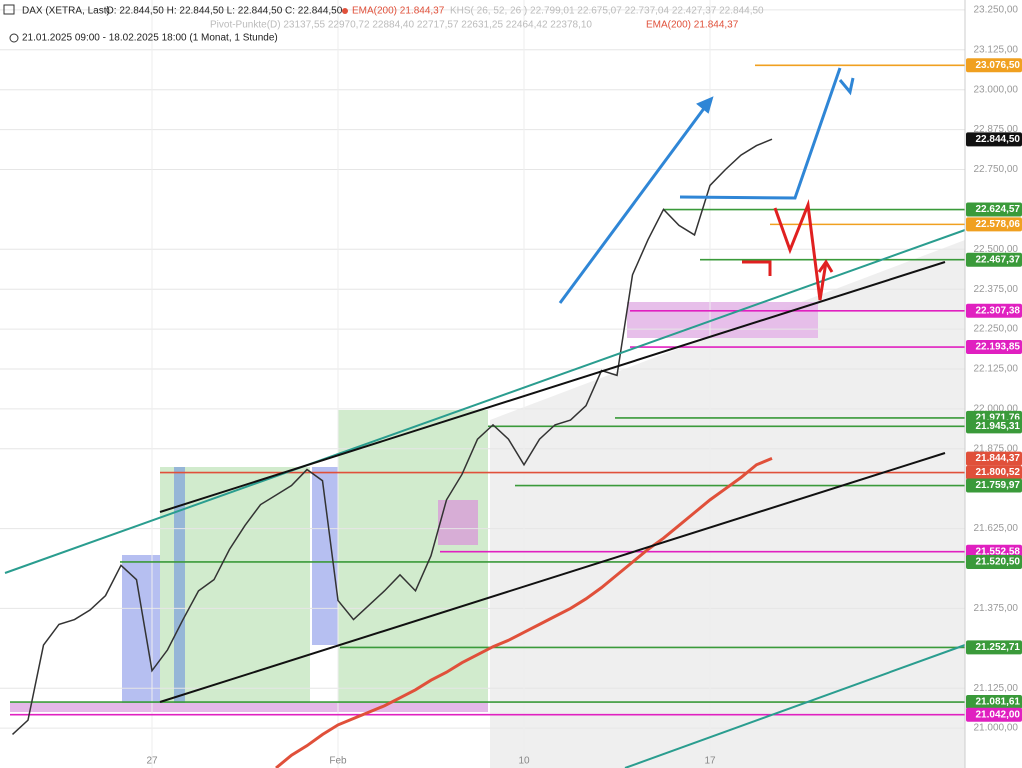 The width and height of the screenshot is (1022, 768). Describe the element at coordinates (998, 562) in the screenshot. I see `level-label: 21.520,50` at that location.